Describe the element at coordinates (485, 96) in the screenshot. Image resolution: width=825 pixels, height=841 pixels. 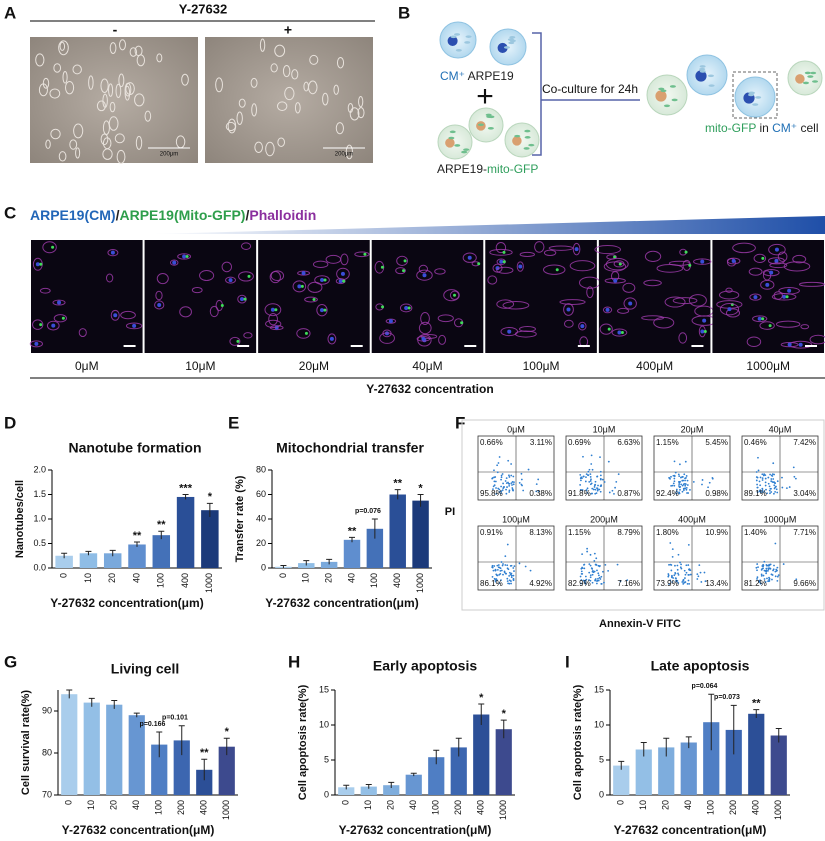
I see `plus-sign: +` at that location.